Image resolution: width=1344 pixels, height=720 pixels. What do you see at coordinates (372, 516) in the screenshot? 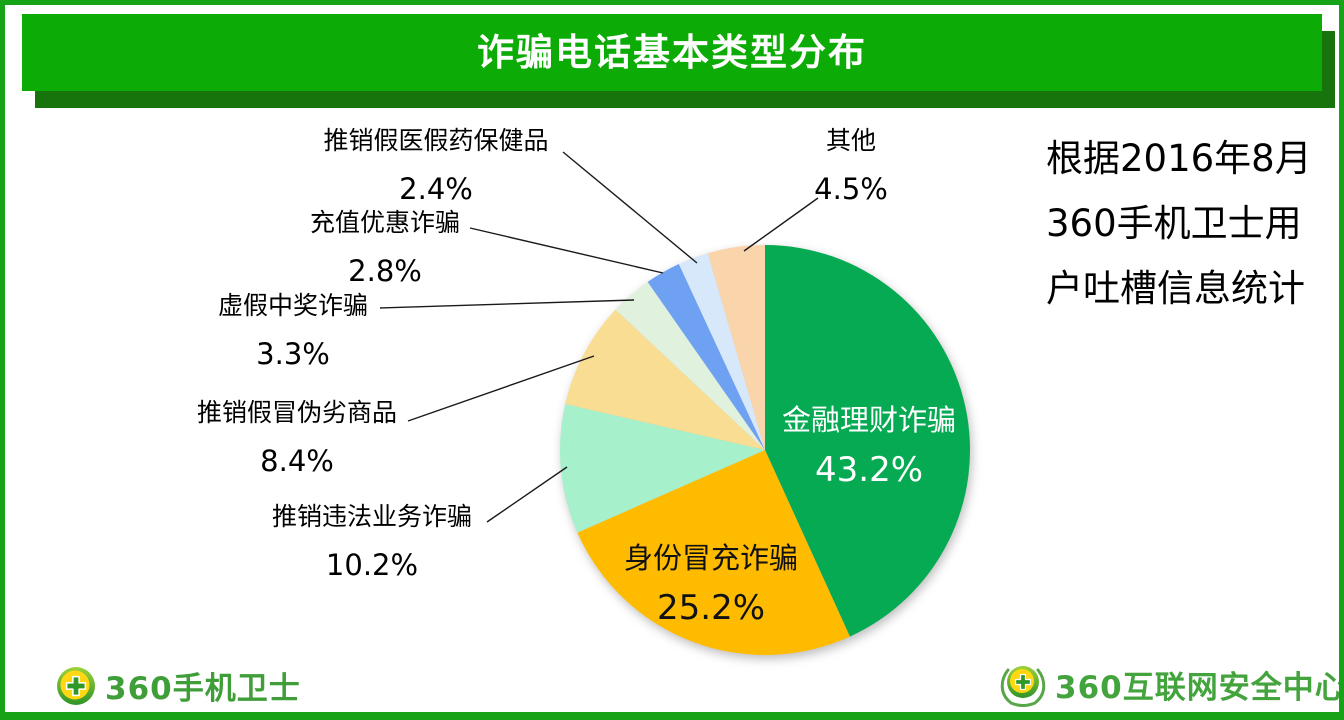
I see `slice-label-text: 推销违法业务诈骗` at bounding box center [372, 516].